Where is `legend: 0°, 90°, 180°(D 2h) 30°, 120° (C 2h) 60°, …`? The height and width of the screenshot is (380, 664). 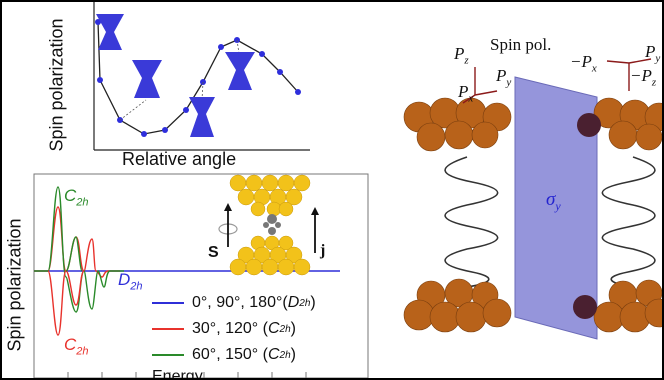 legend: 0°, 90°, 180°(D 2h) 30°, 120° (C 2h) 60°, … is located at coordinates (234, 329).